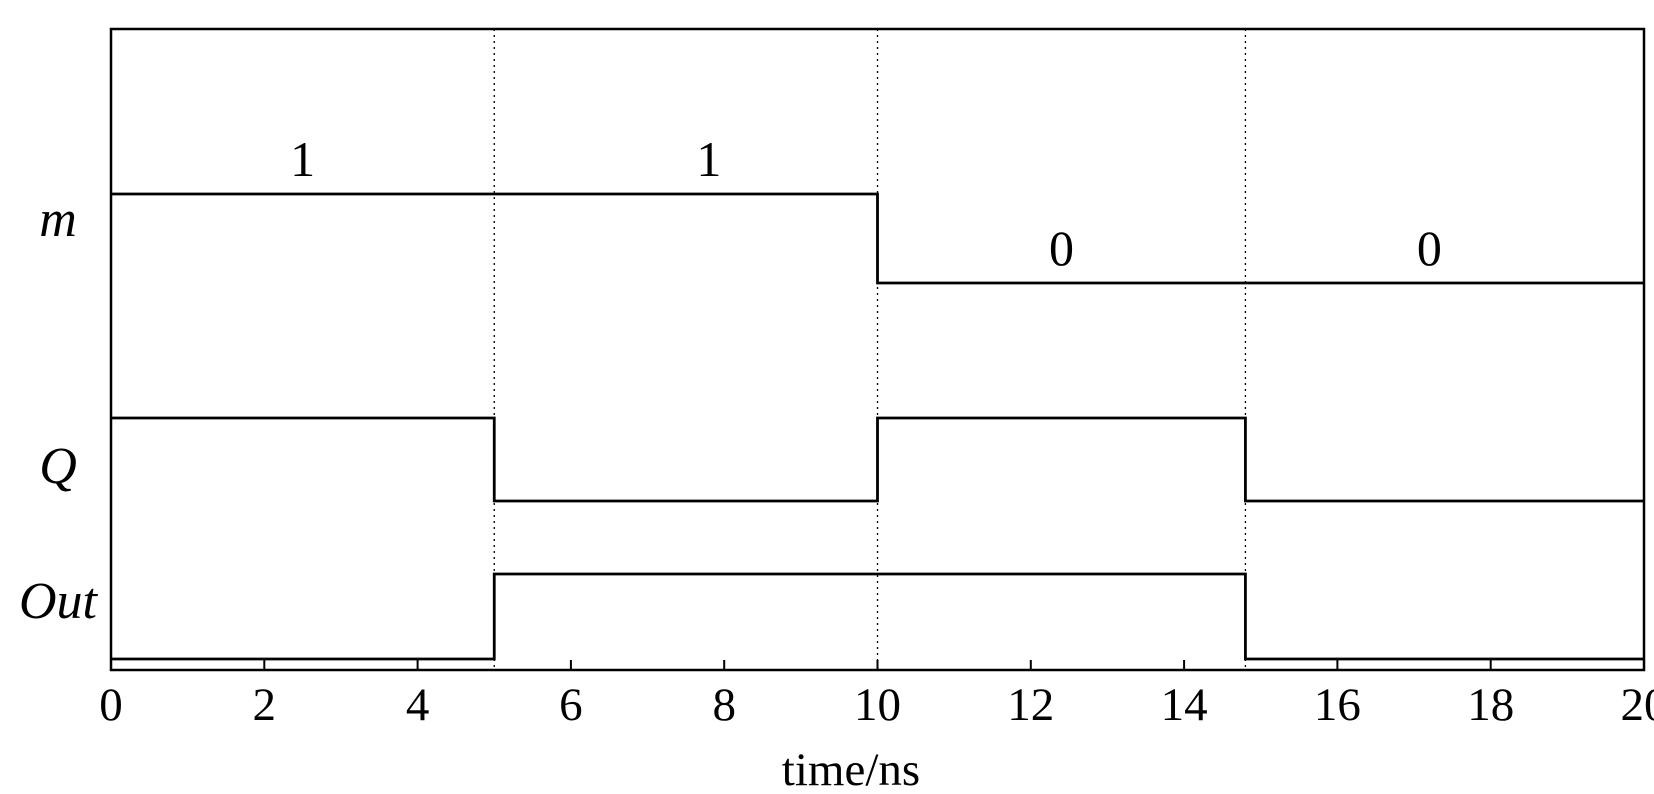 This screenshot has height=794, width=1654. I want to click on x-tick-label: 2, so click(265, 705).